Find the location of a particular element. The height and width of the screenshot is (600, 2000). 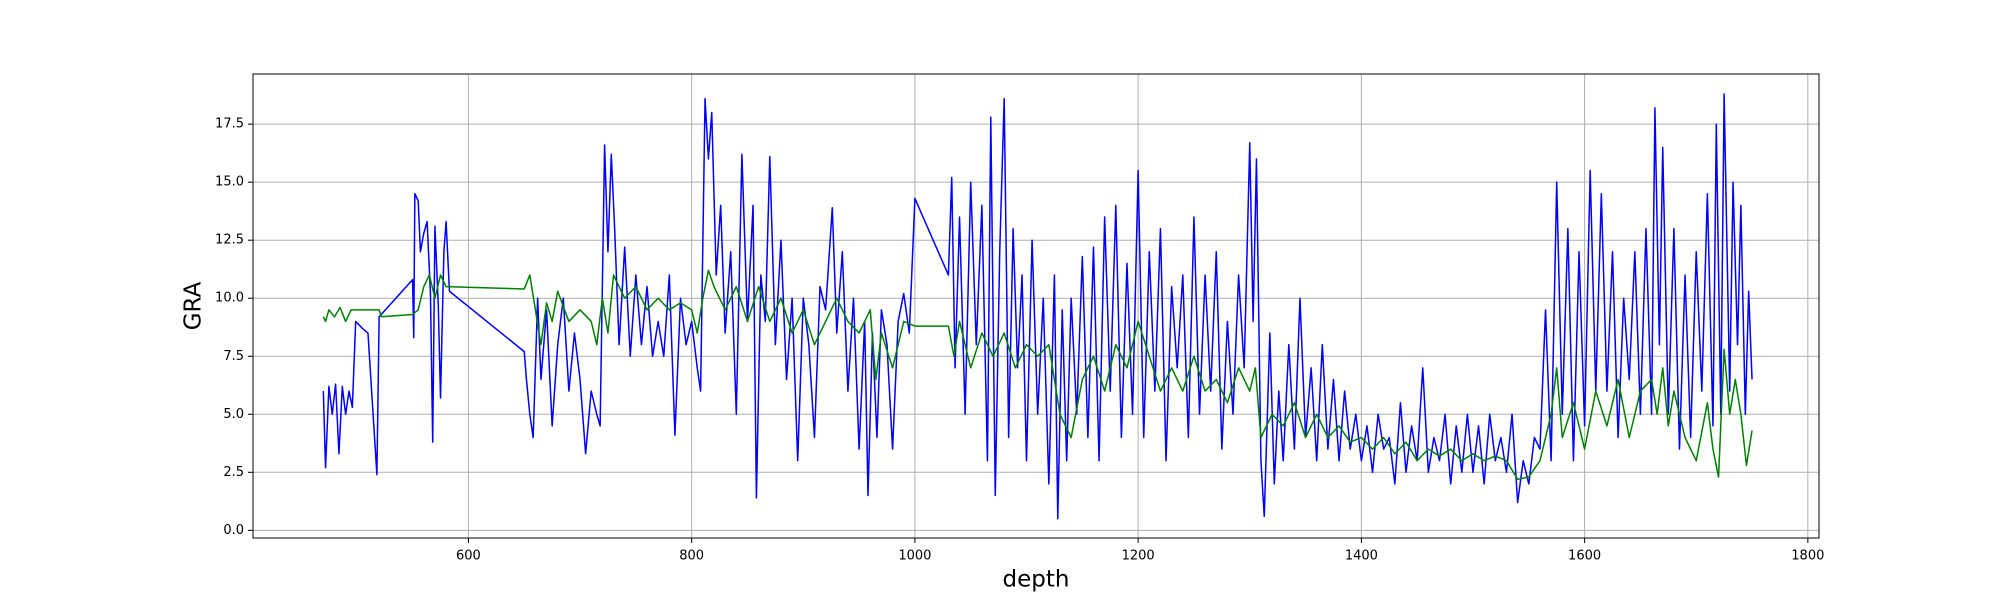

y-axis-label: GRA is located at coordinates (194, 305).